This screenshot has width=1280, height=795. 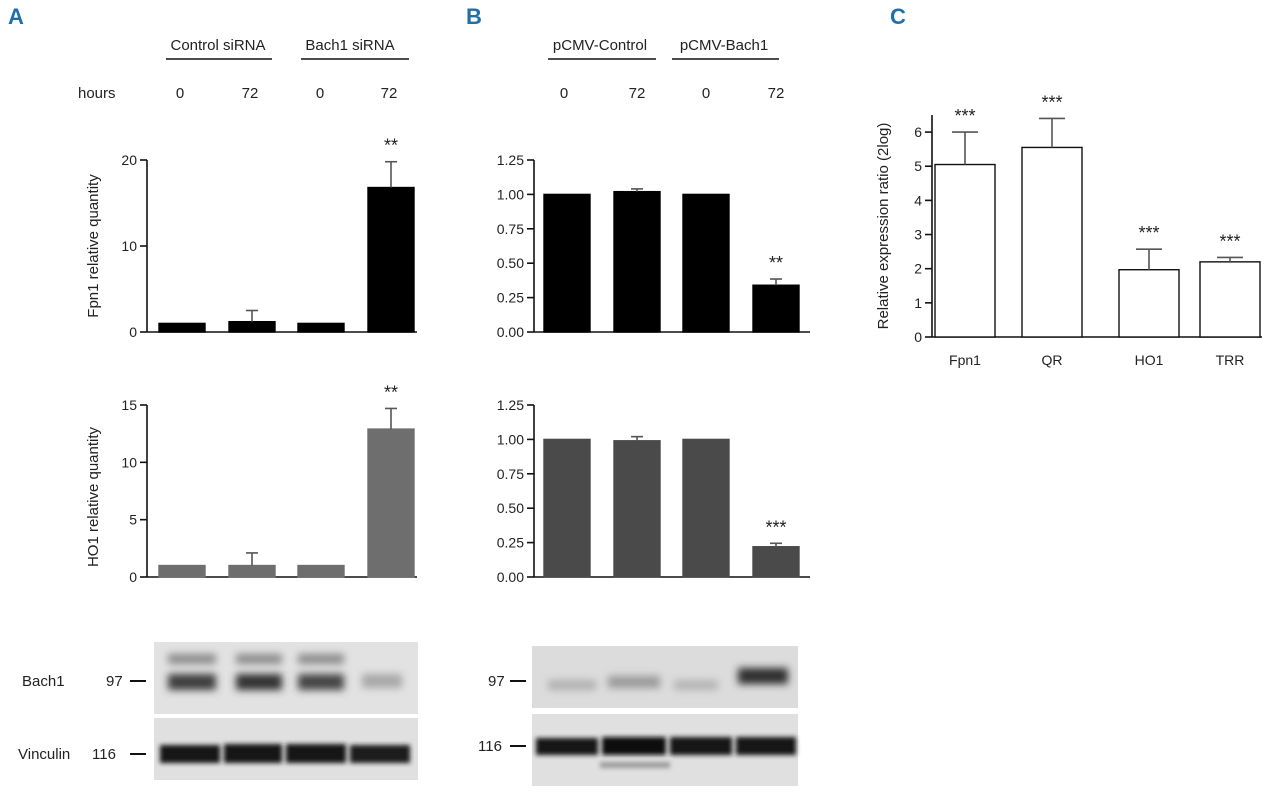 What do you see at coordinates (918, 235) in the screenshot?
I see `y-tick-label: 3` at bounding box center [918, 235].